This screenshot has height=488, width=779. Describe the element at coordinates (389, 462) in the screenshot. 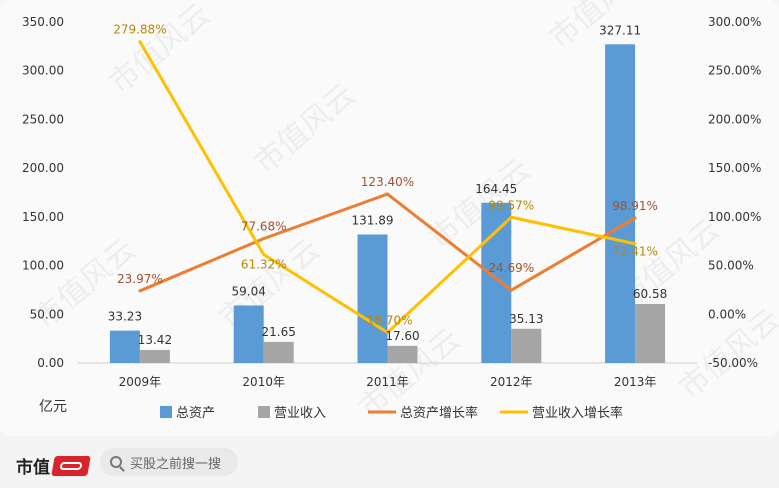

I see `footer-bar: 市值 买股之前搜一搜` at that location.